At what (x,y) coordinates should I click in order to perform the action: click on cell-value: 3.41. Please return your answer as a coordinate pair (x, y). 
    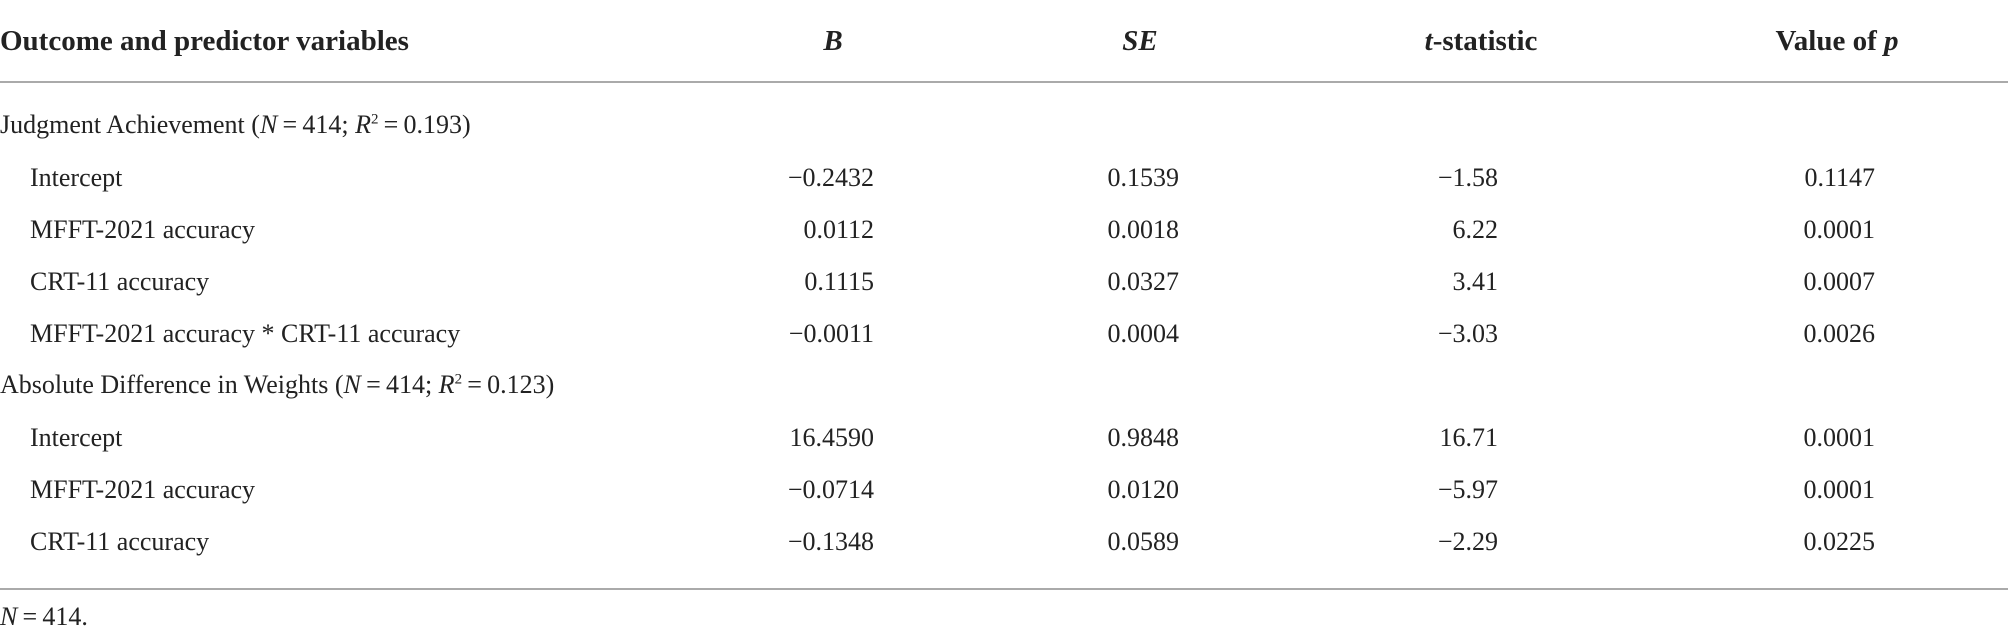
    Looking at the image, I should click on (1475, 281).